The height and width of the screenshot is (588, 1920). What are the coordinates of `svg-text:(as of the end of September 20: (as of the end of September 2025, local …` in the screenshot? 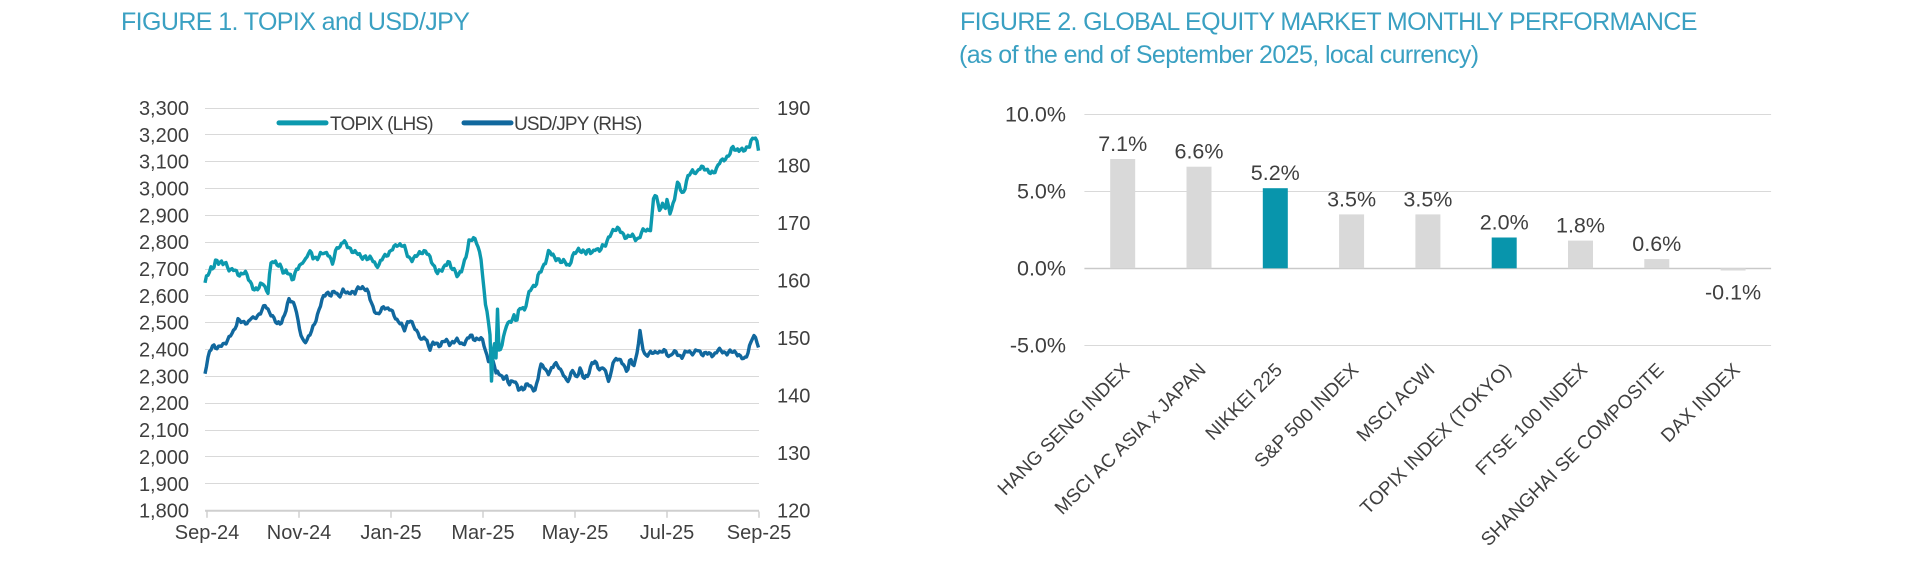 It's located at (1219, 55).